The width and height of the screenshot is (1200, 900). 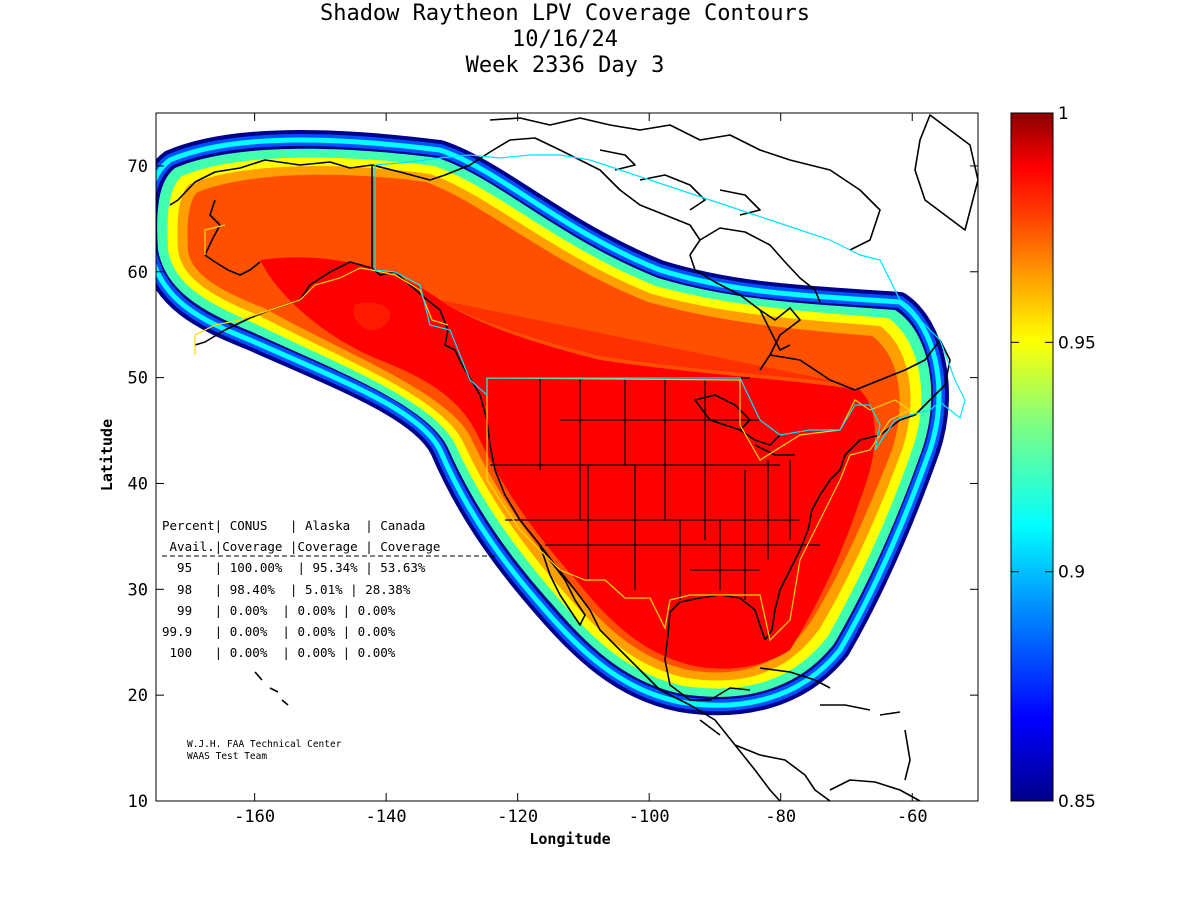 I want to click on chart-date: 10/16/24, so click(x=565, y=39).